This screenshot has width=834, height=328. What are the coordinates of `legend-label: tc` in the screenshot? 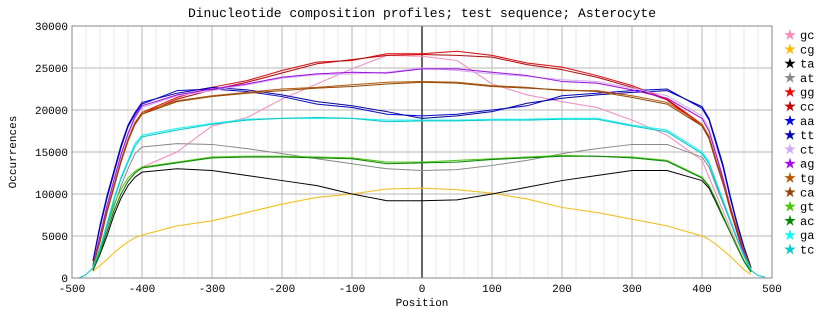 It's located at (807, 251).